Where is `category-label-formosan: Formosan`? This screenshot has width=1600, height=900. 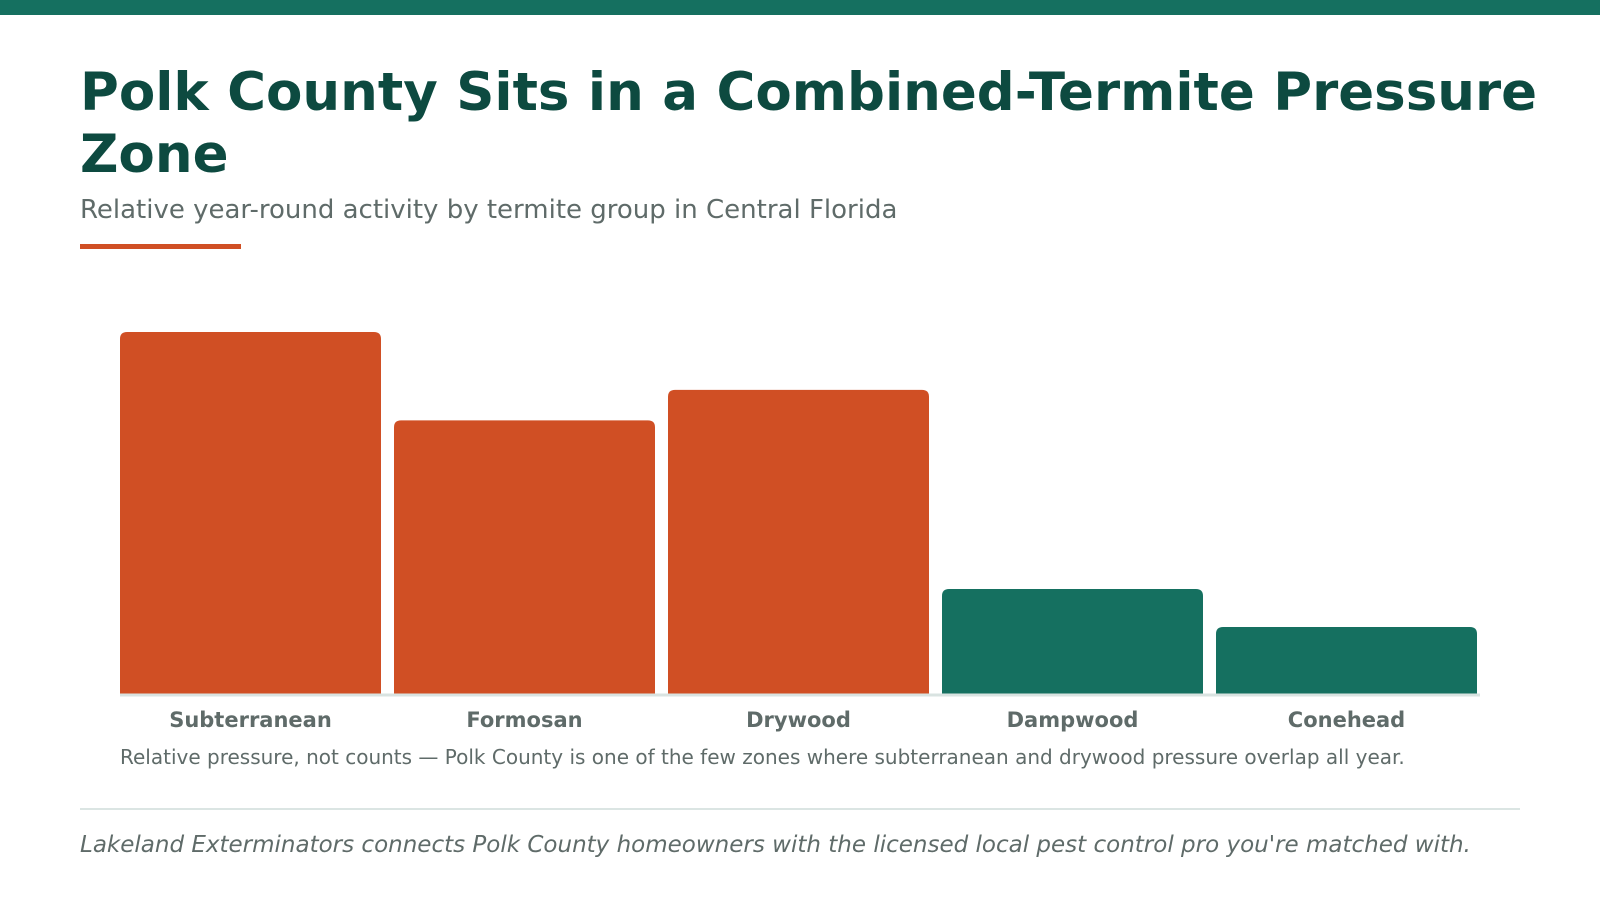 category-label-formosan: Formosan is located at coordinates (524, 720).